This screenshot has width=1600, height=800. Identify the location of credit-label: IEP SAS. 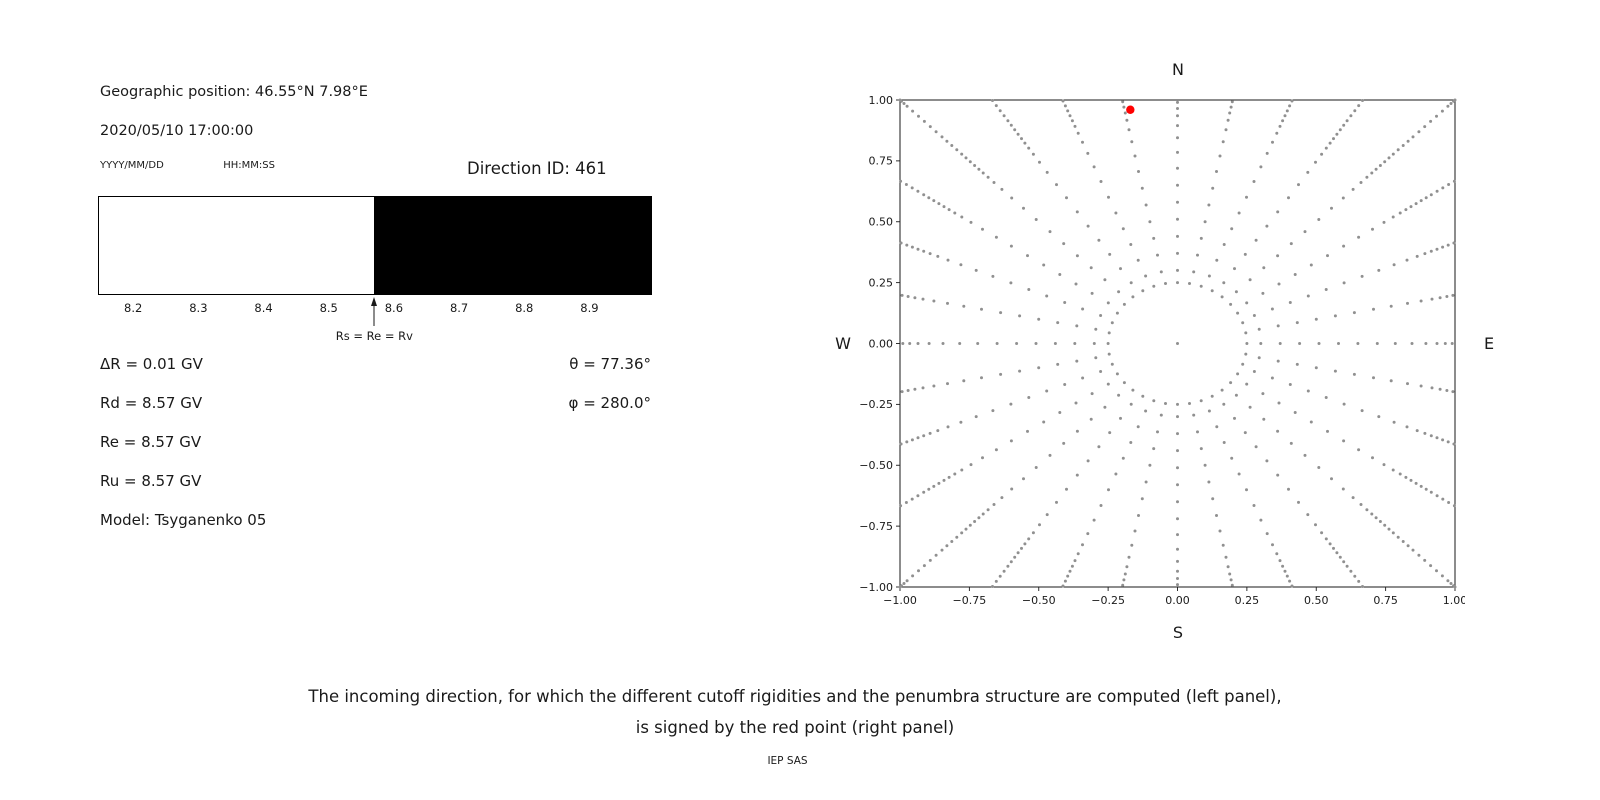
(787, 761).